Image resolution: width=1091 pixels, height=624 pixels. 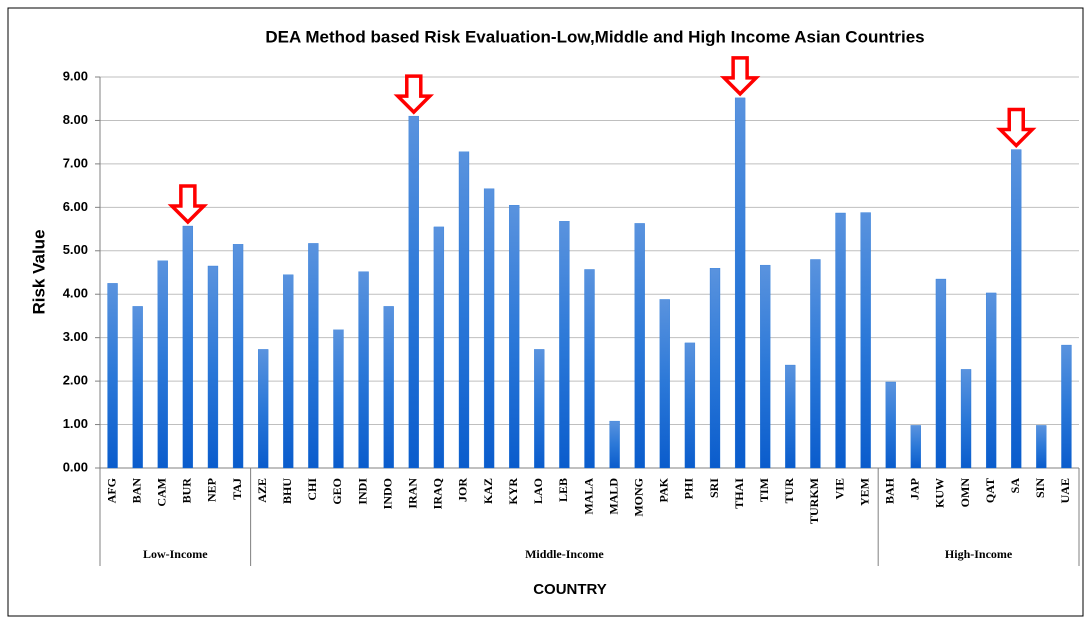 I want to click on y-tick-label: 4.00, so click(x=75, y=293).